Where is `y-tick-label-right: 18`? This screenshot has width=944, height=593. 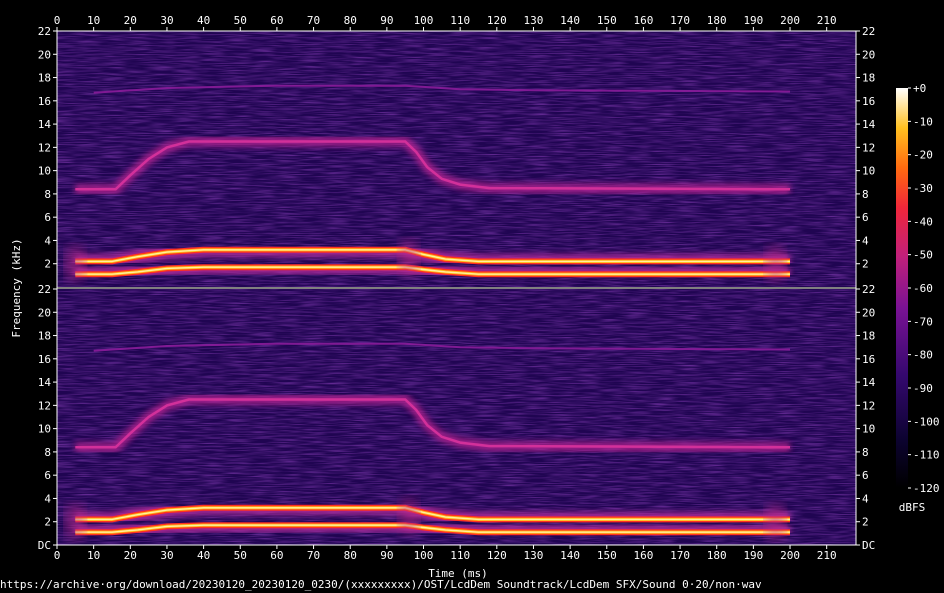 y-tick-label-right: 18 is located at coordinates (868, 336).